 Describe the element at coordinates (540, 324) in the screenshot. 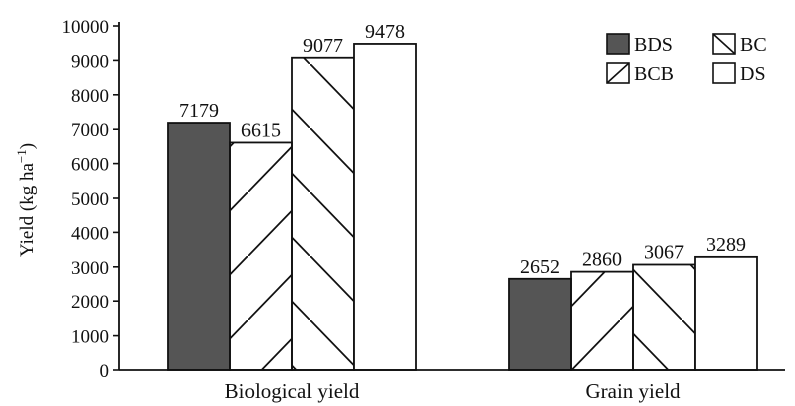

I see `bar-bds-grain` at that location.